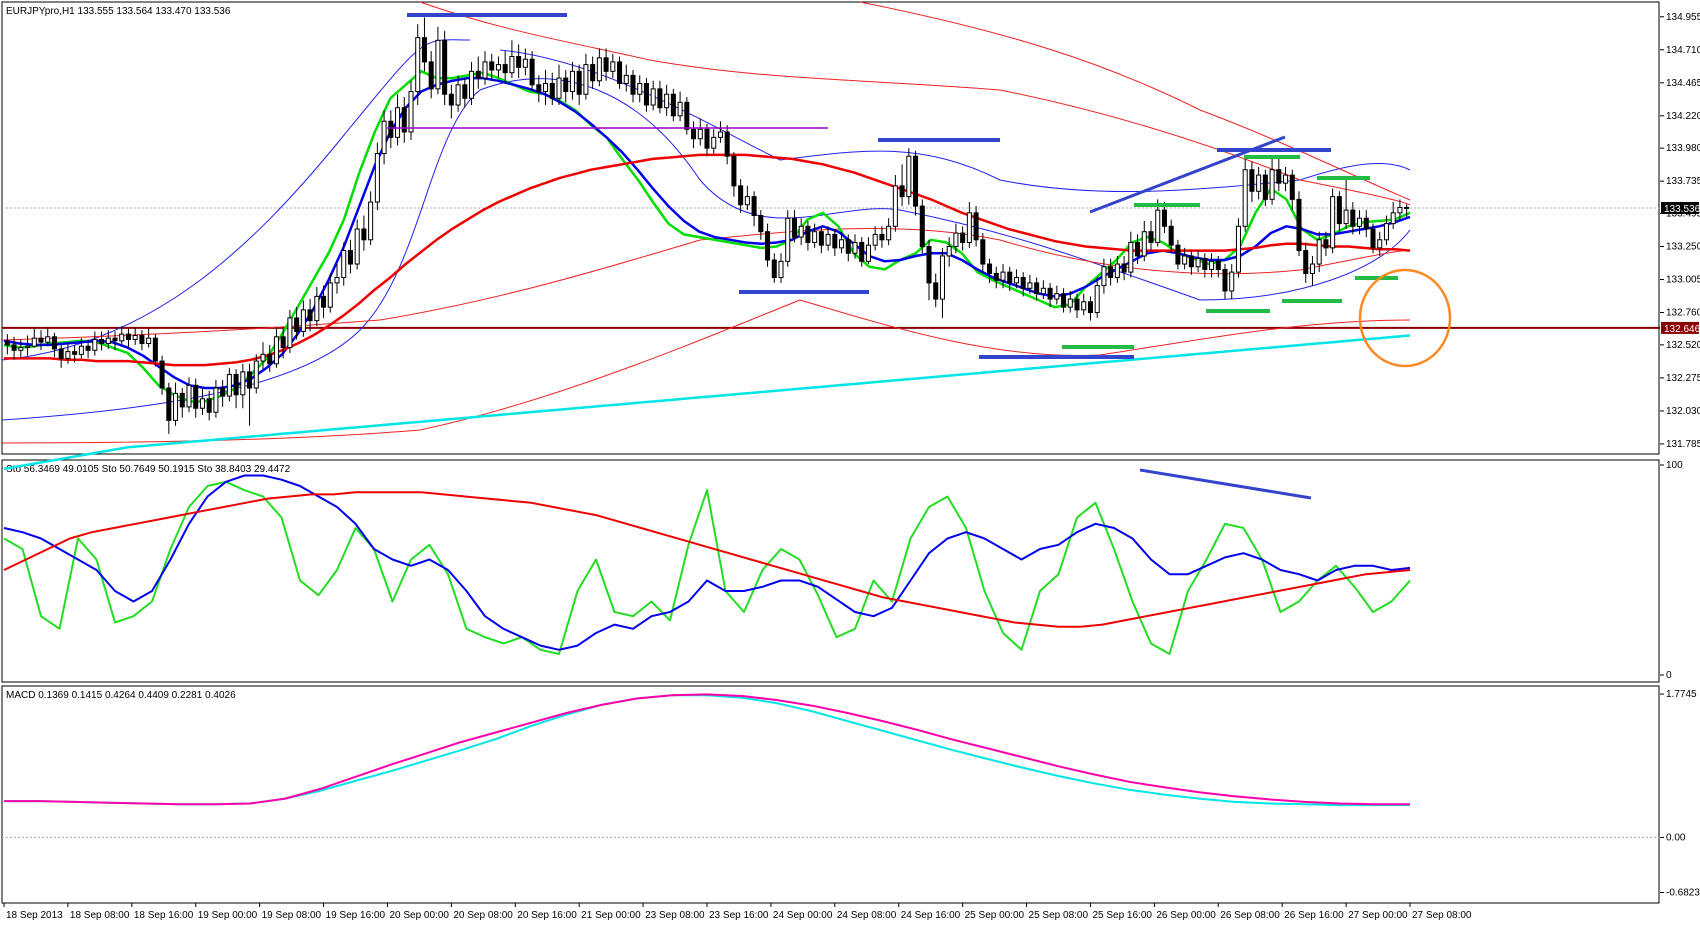 The height and width of the screenshot is (926, 1700). What do you see at coordinates (1683, 313) in the screenshot?
I see `main-y-tick-label: 132.760` at bounding box center [1683, 313].